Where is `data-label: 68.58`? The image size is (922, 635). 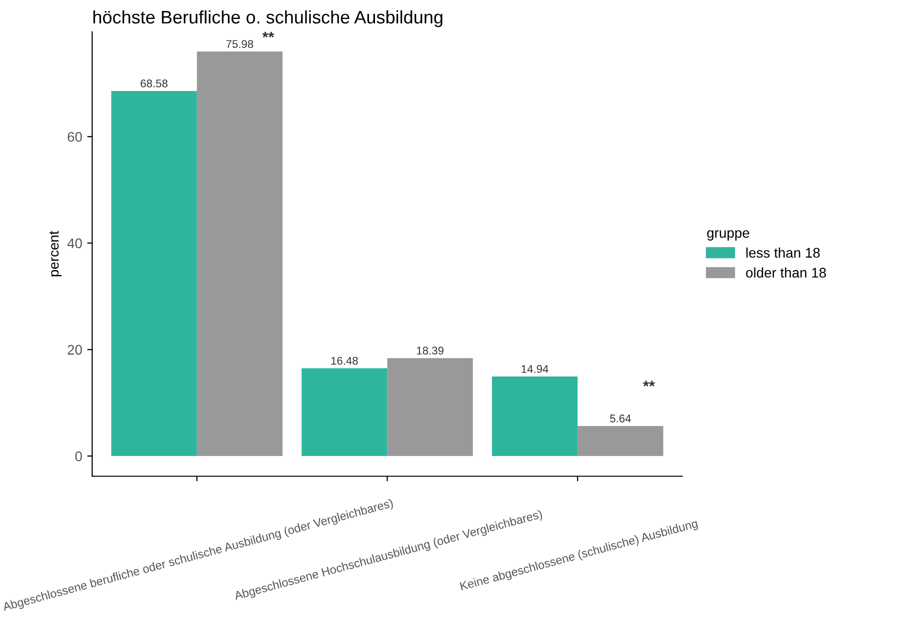
data-label: 68.58 is located at coordinates (154, 83).